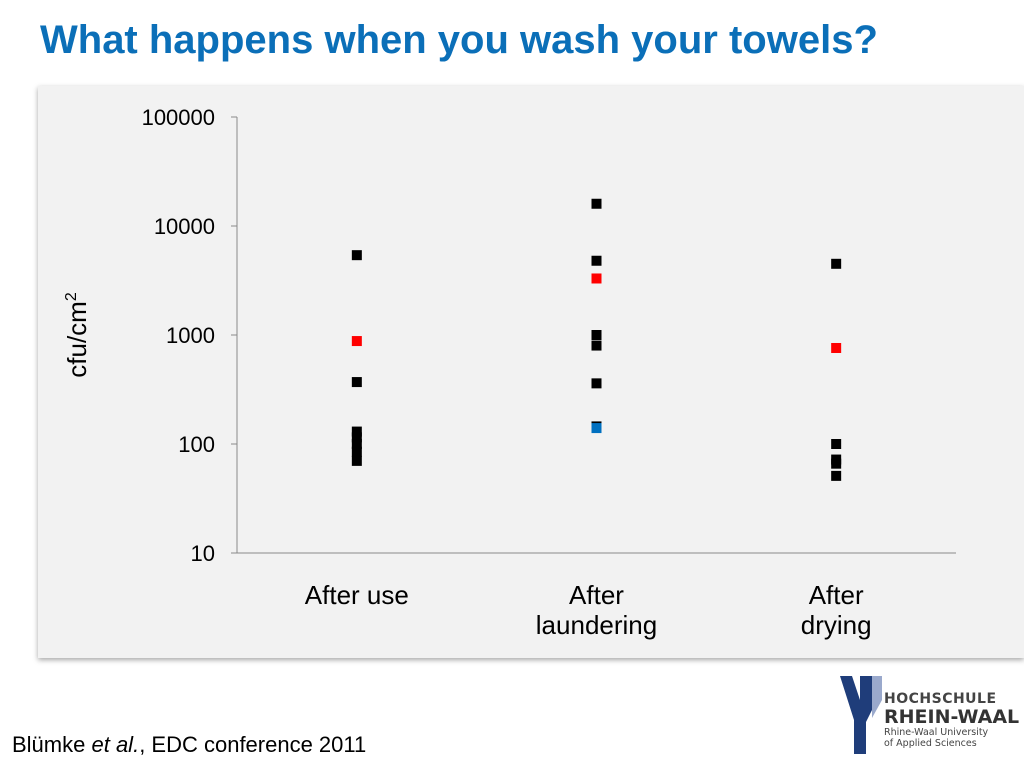  What do you see at coordinates (184, 226) in the screenshot?
I see `y-tick-label: 10000` at bounding box center [184, 226].